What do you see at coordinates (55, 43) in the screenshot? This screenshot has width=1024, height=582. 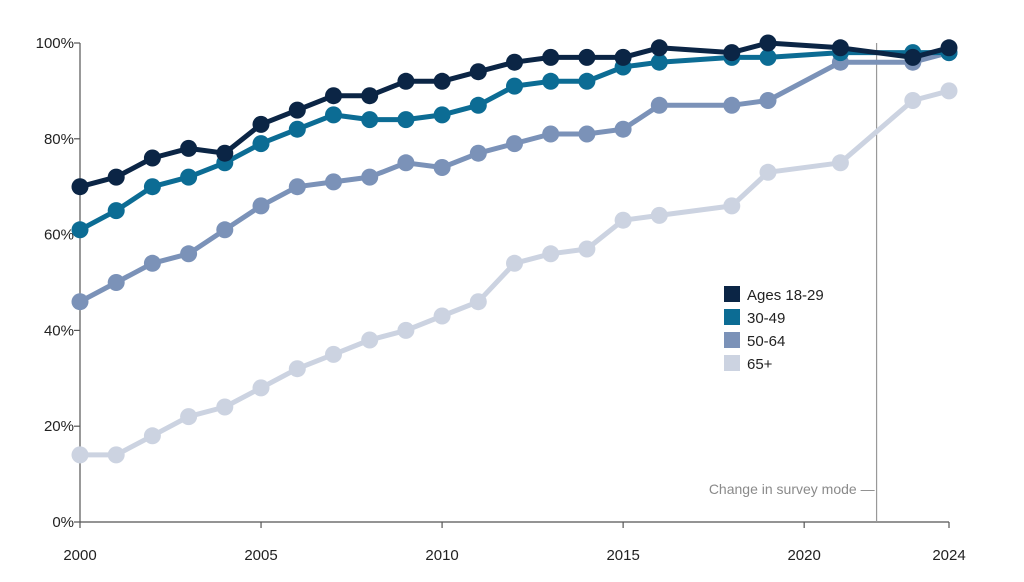 I see `y-tick-label: 100%` at bounding box center [55, 43].